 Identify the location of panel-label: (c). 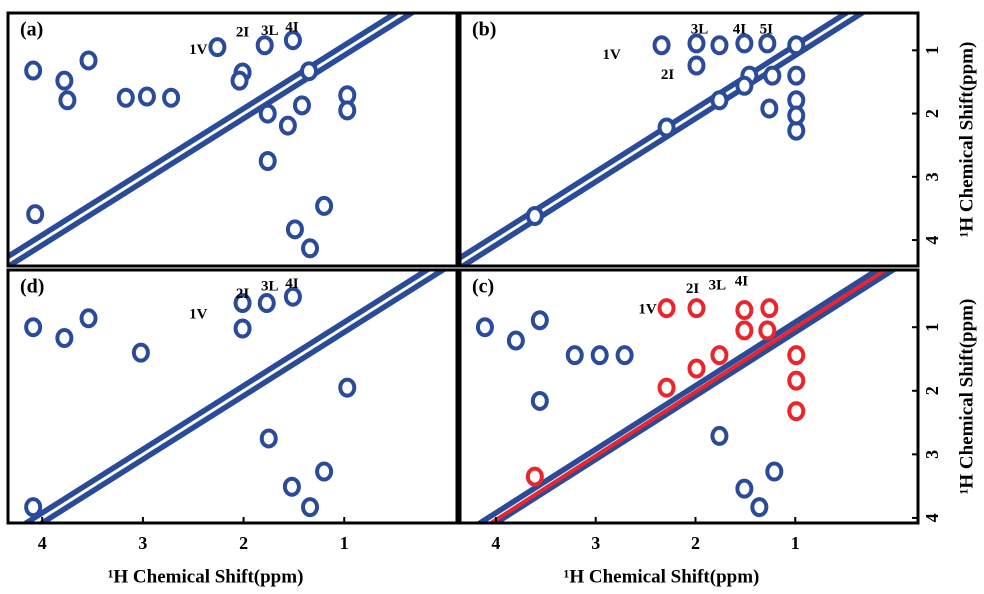
(483, 287).